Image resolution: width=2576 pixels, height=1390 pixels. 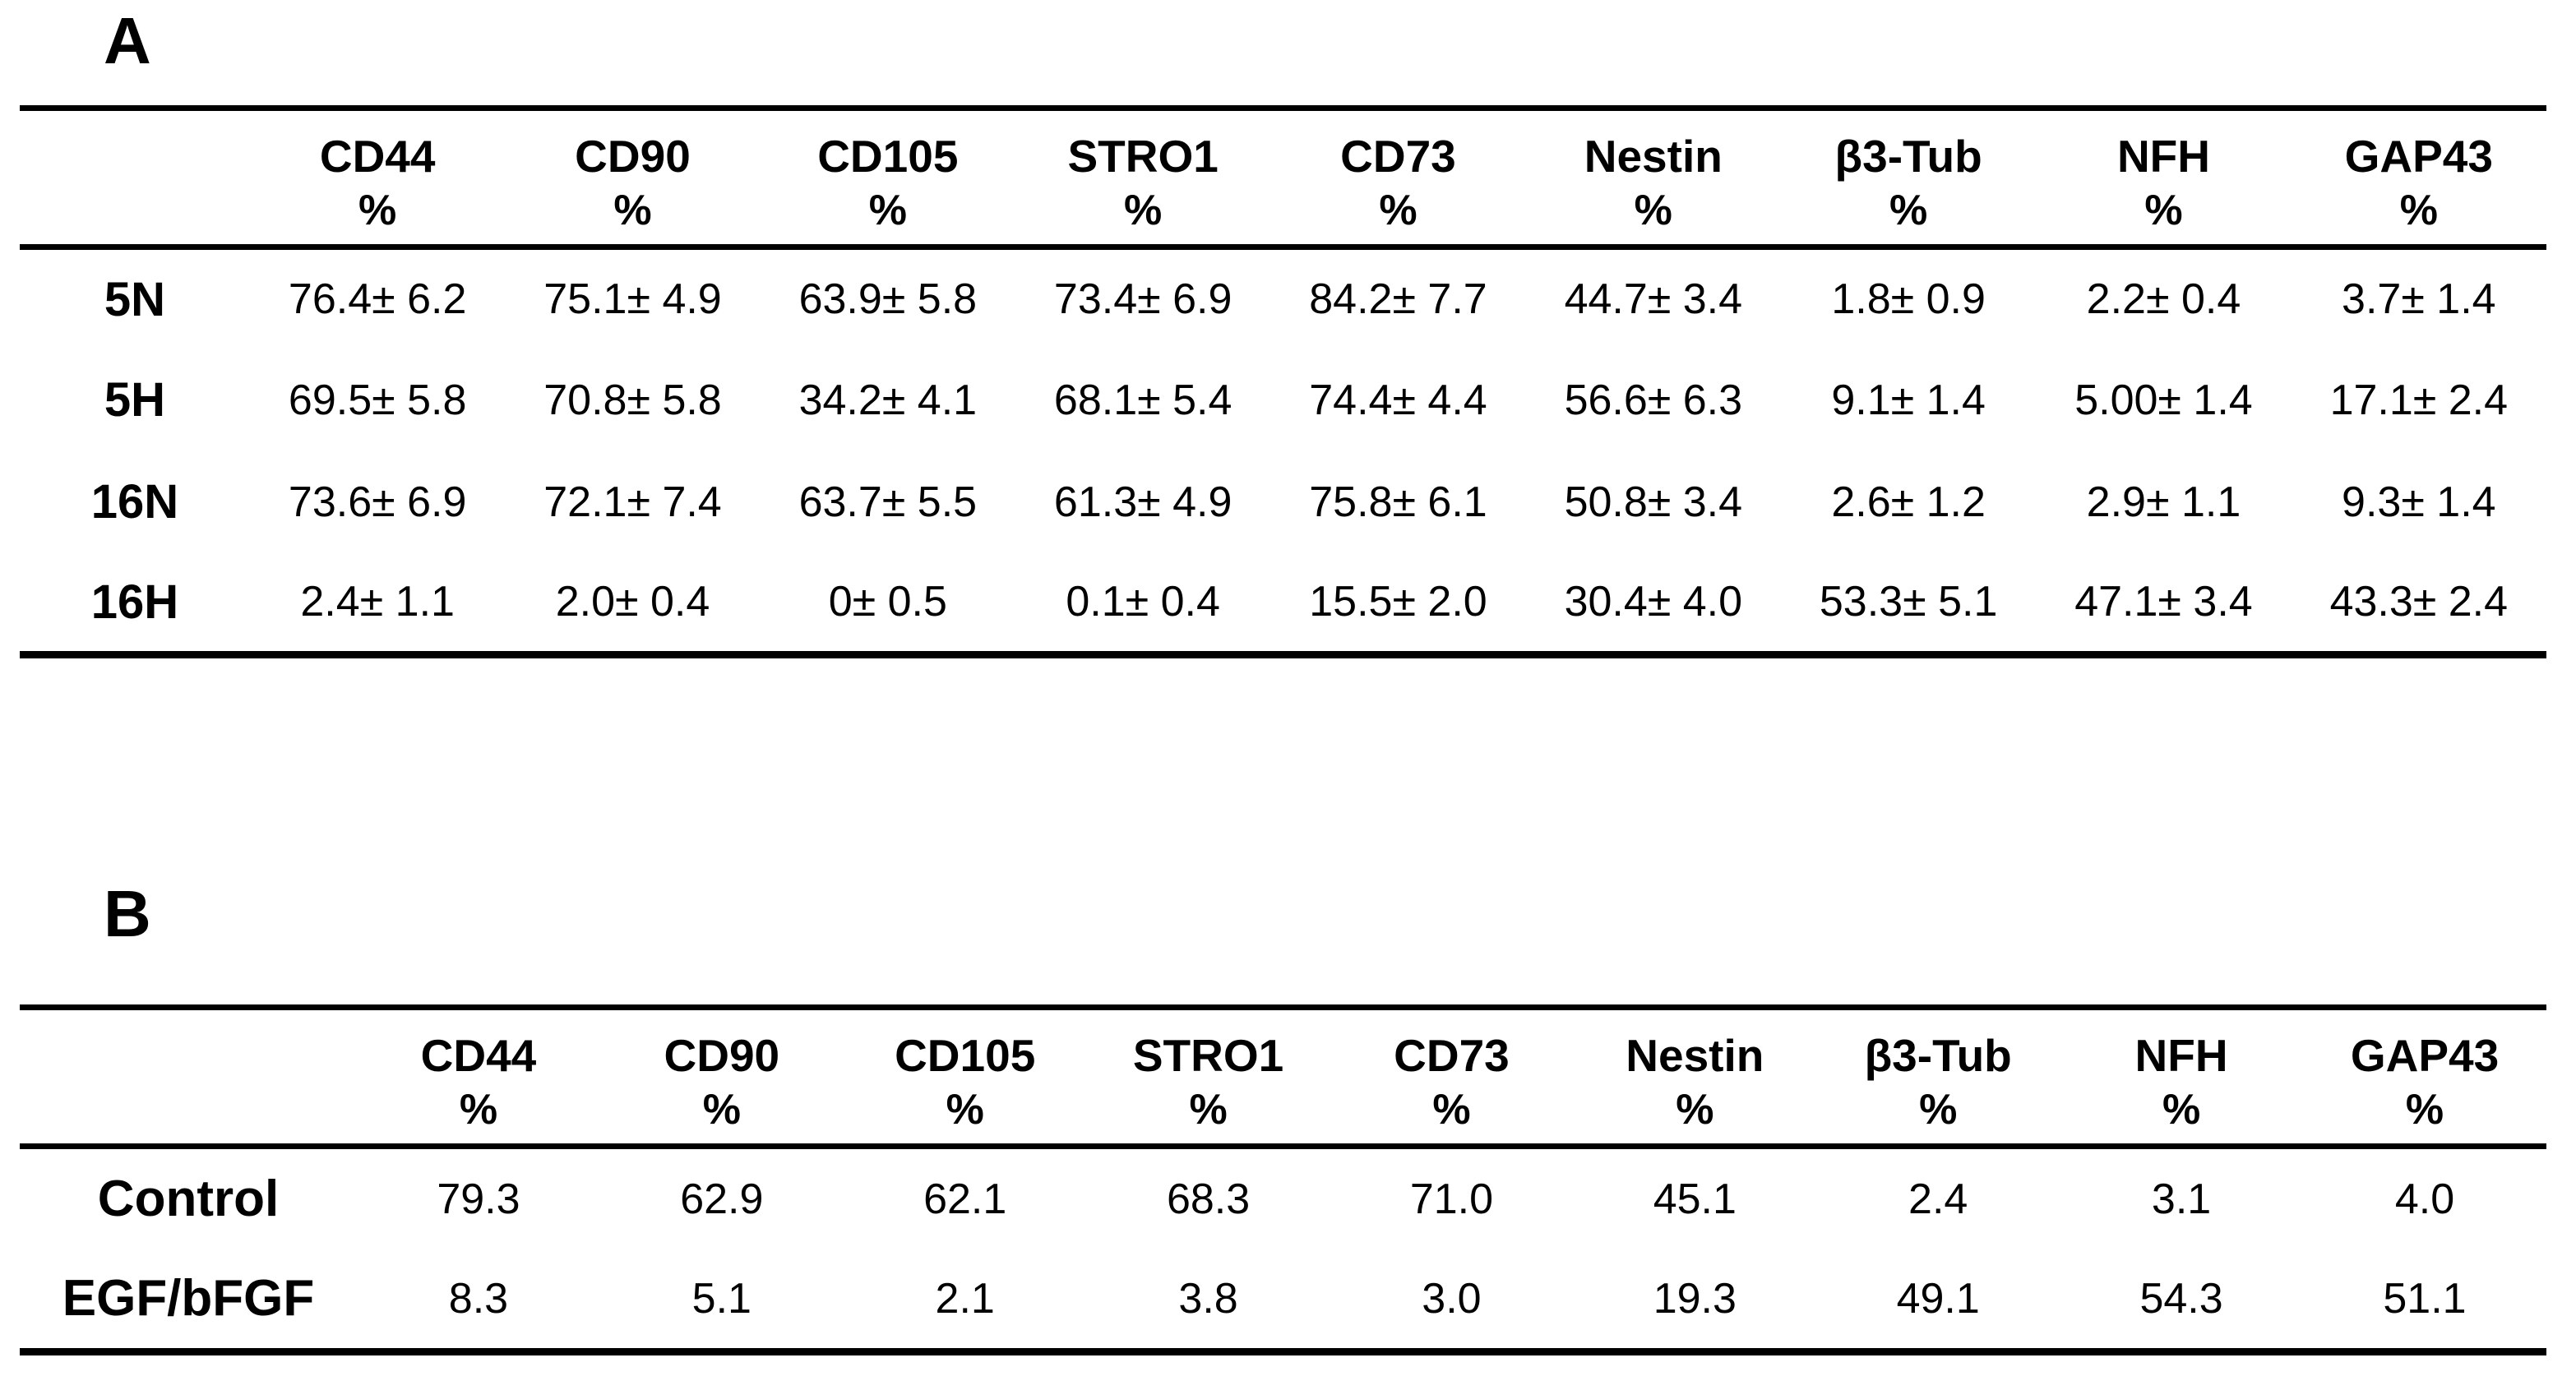 What do you see at coordinates (127, 913) in the screenshot?
I see `panel-b-label: B` at bounding box center [127, 913].